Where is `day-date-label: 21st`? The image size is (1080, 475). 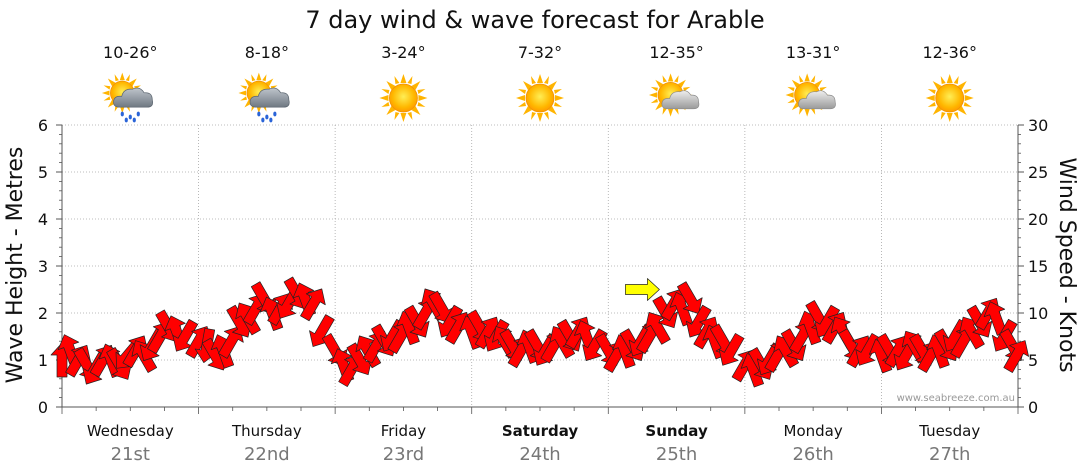
day-date-label: 21st is located at coordinates (130, 454).